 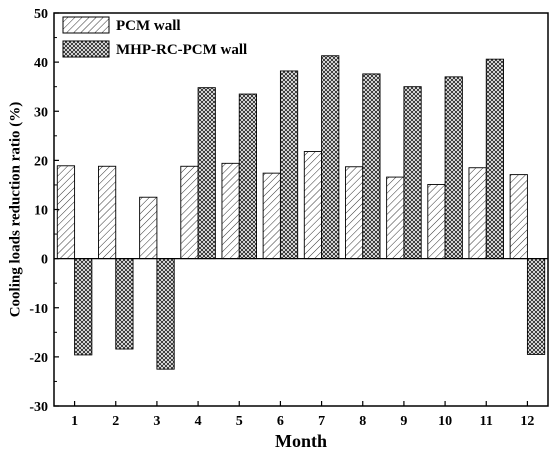 I want to click on y-tick-label: 10, so click(x=41, y=211).